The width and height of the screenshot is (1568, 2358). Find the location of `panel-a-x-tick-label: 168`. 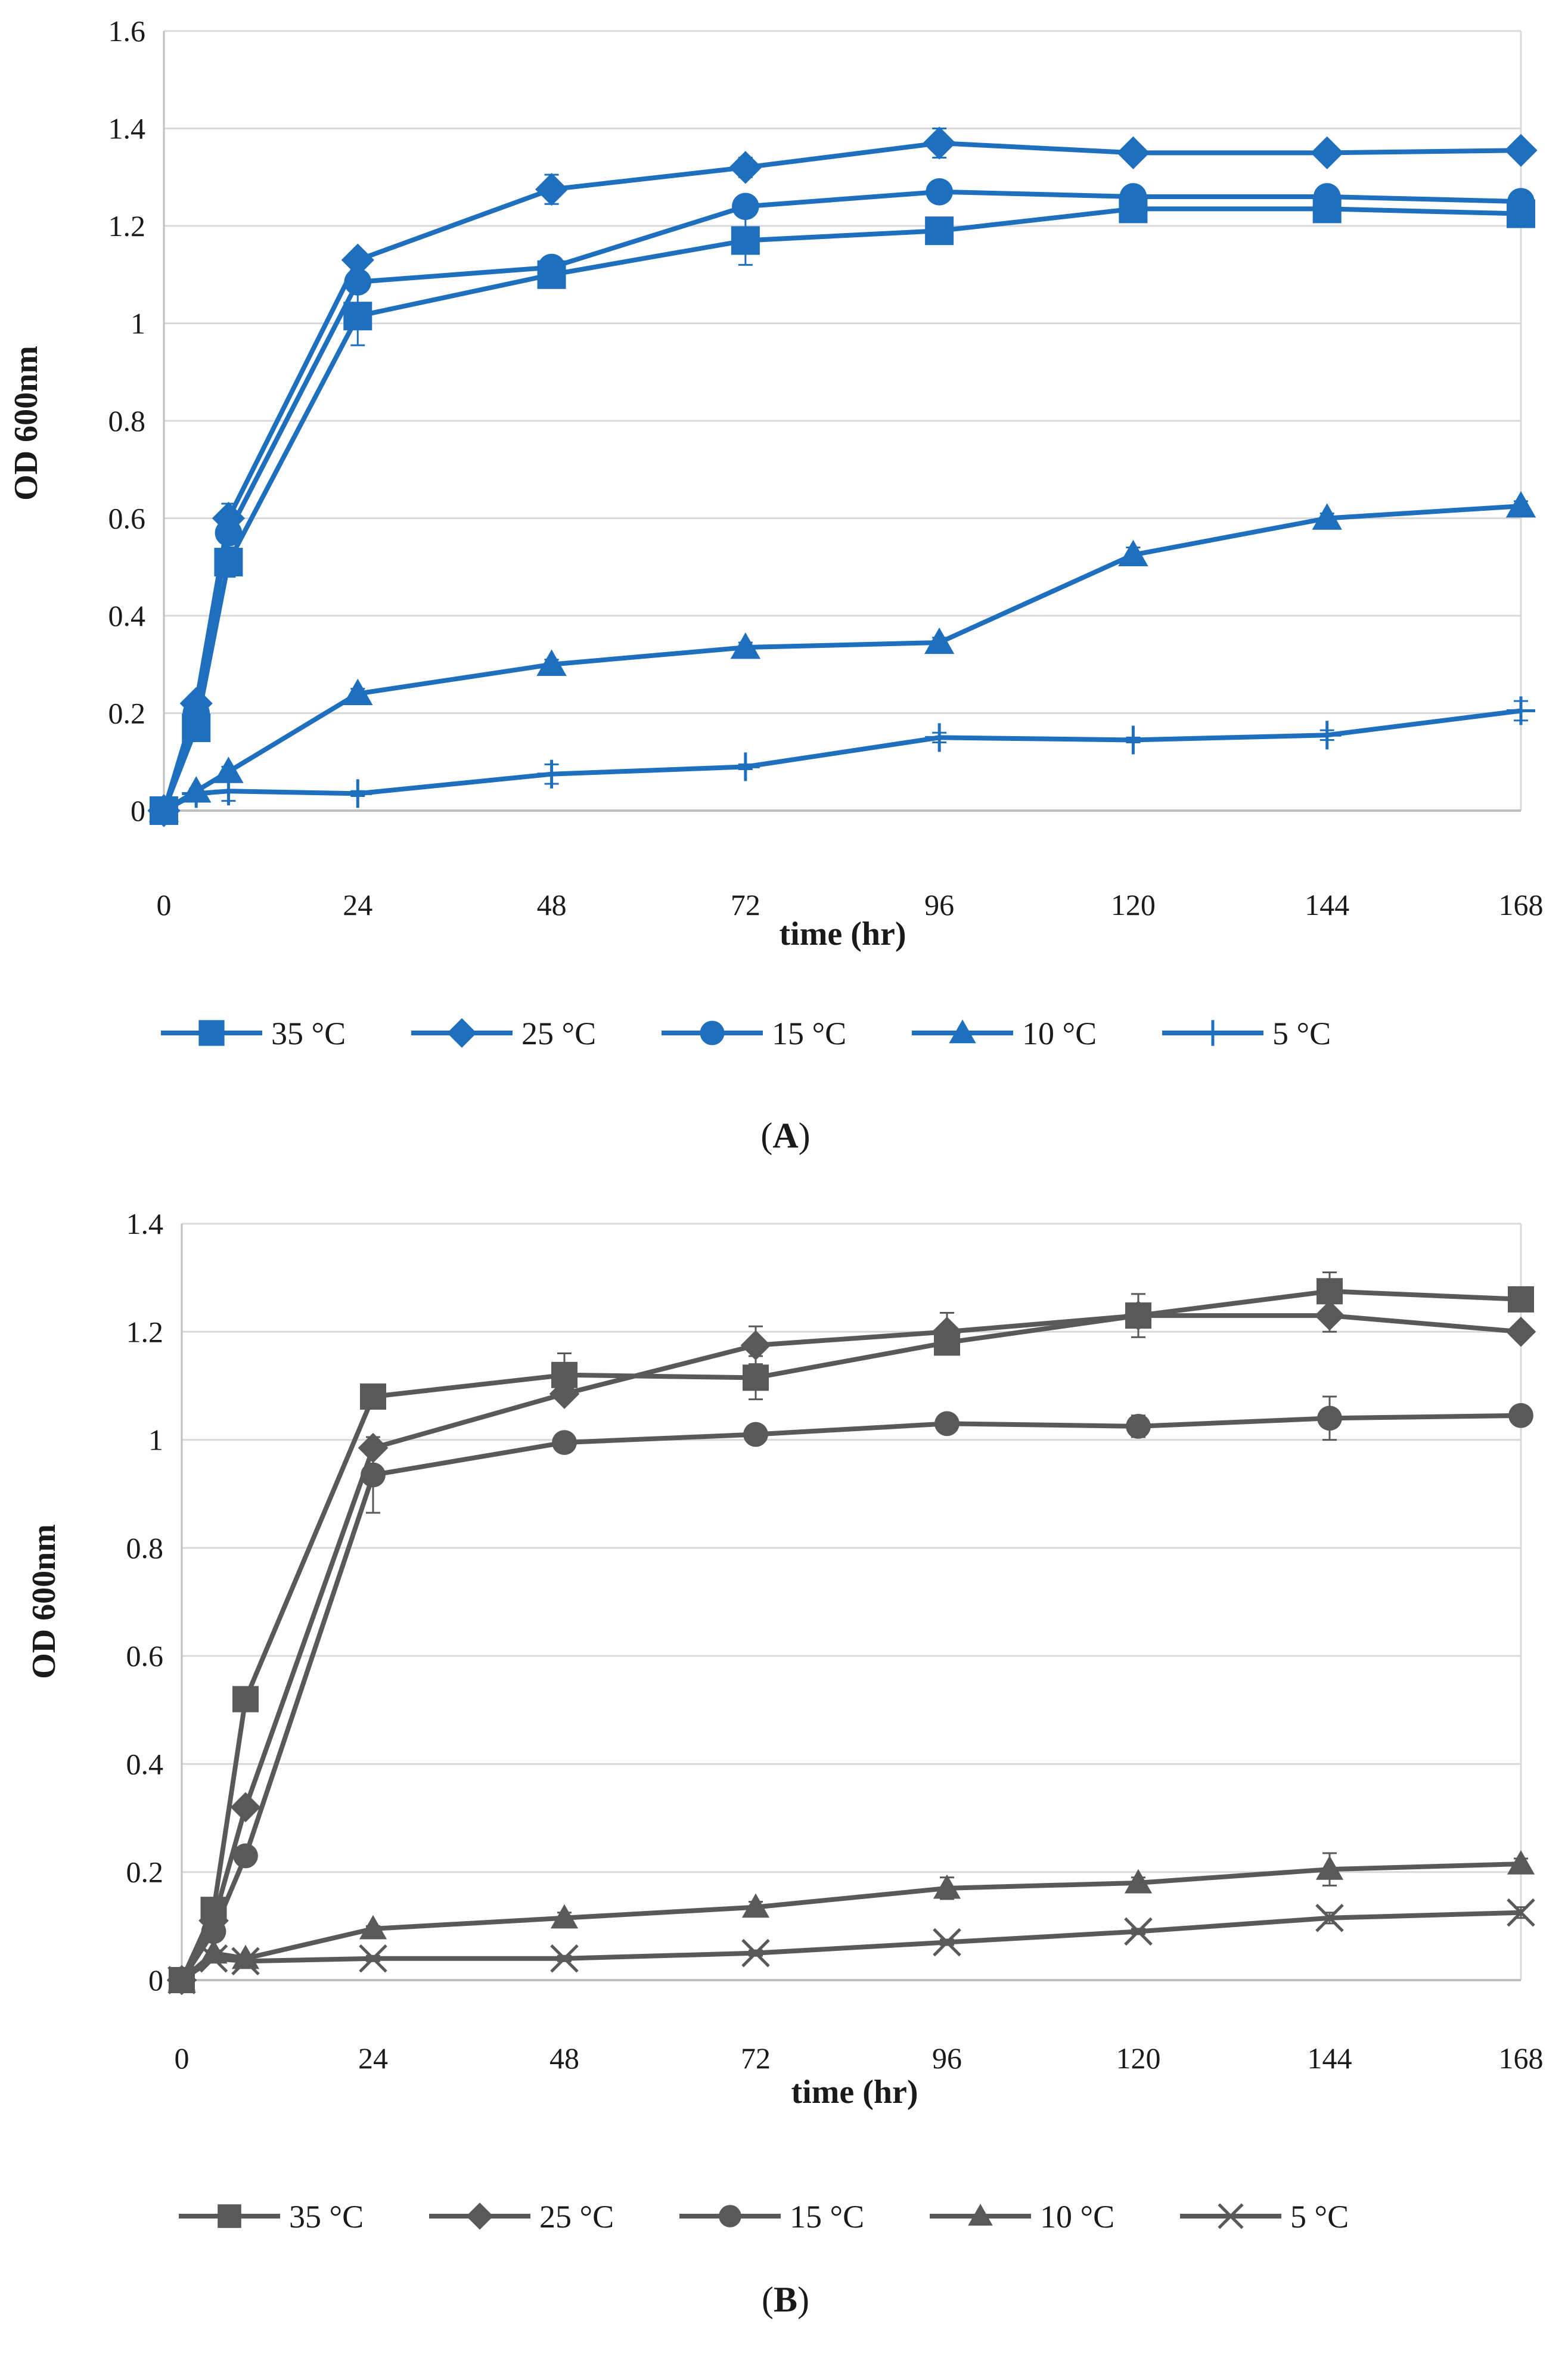

panel-a-x-tick-label: 168 is located at coordinates (1521, 905).